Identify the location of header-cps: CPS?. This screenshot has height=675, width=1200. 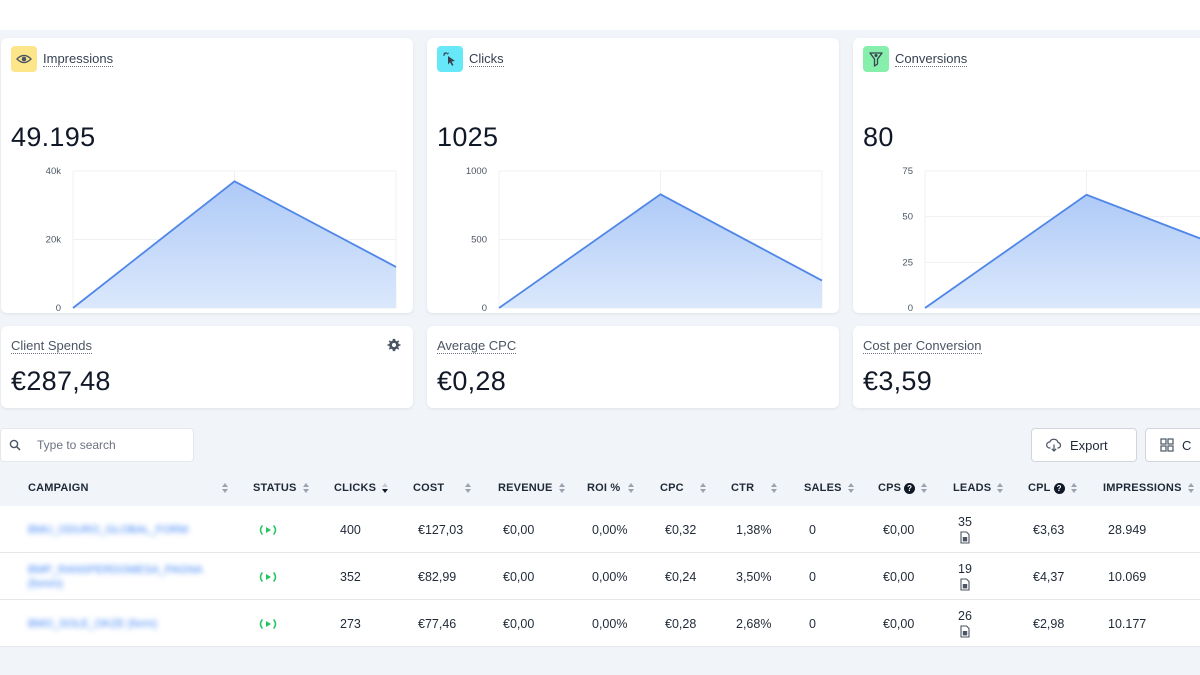
(903, 488).